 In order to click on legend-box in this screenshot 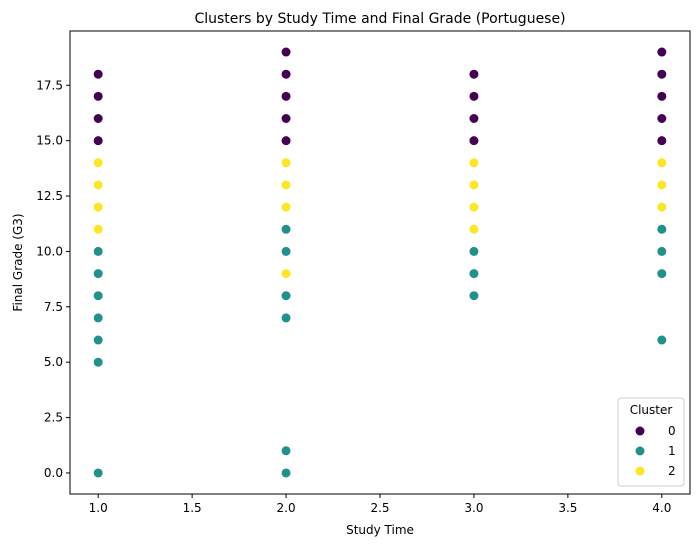, I will do `click(651, 442)`.